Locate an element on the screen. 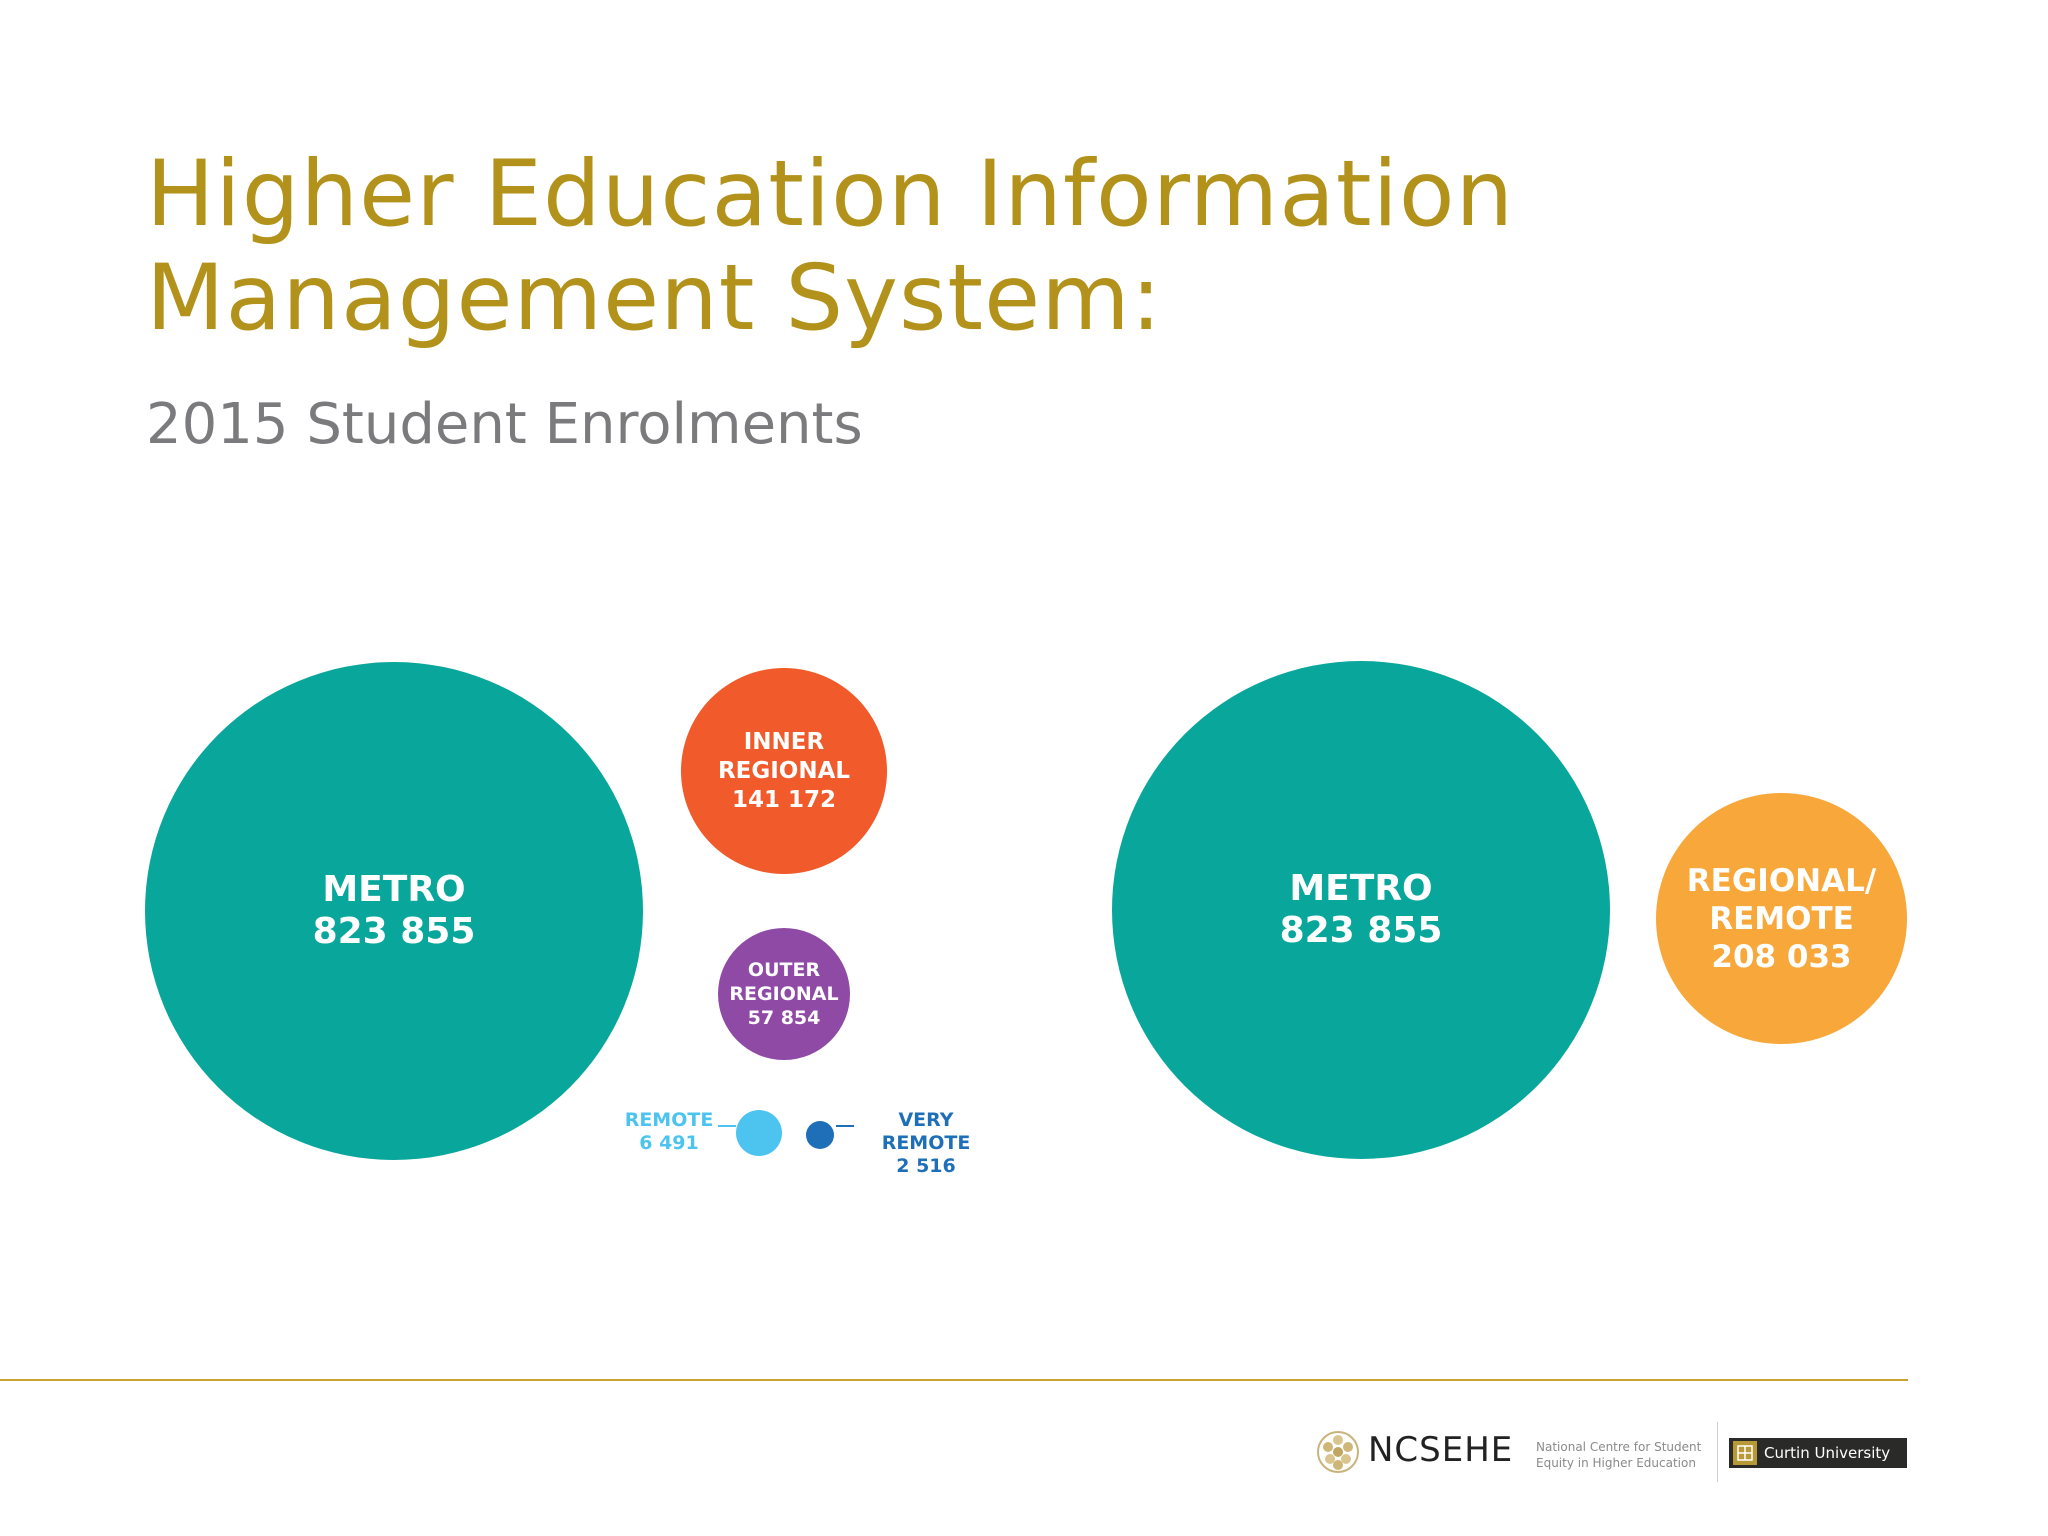 This screenshot has width=2048, height=1536. footer-divider is located at coordinates (954, 1380).